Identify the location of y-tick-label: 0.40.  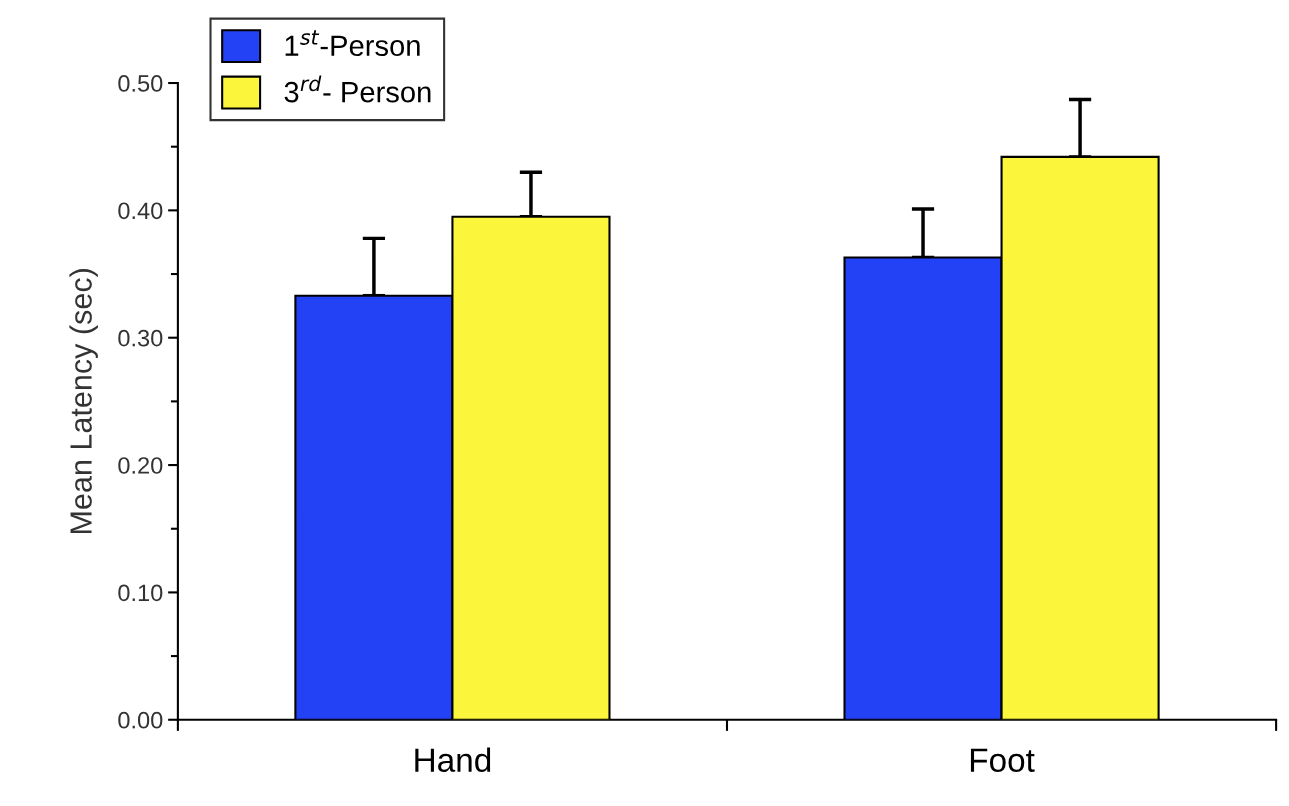
(140, 211).